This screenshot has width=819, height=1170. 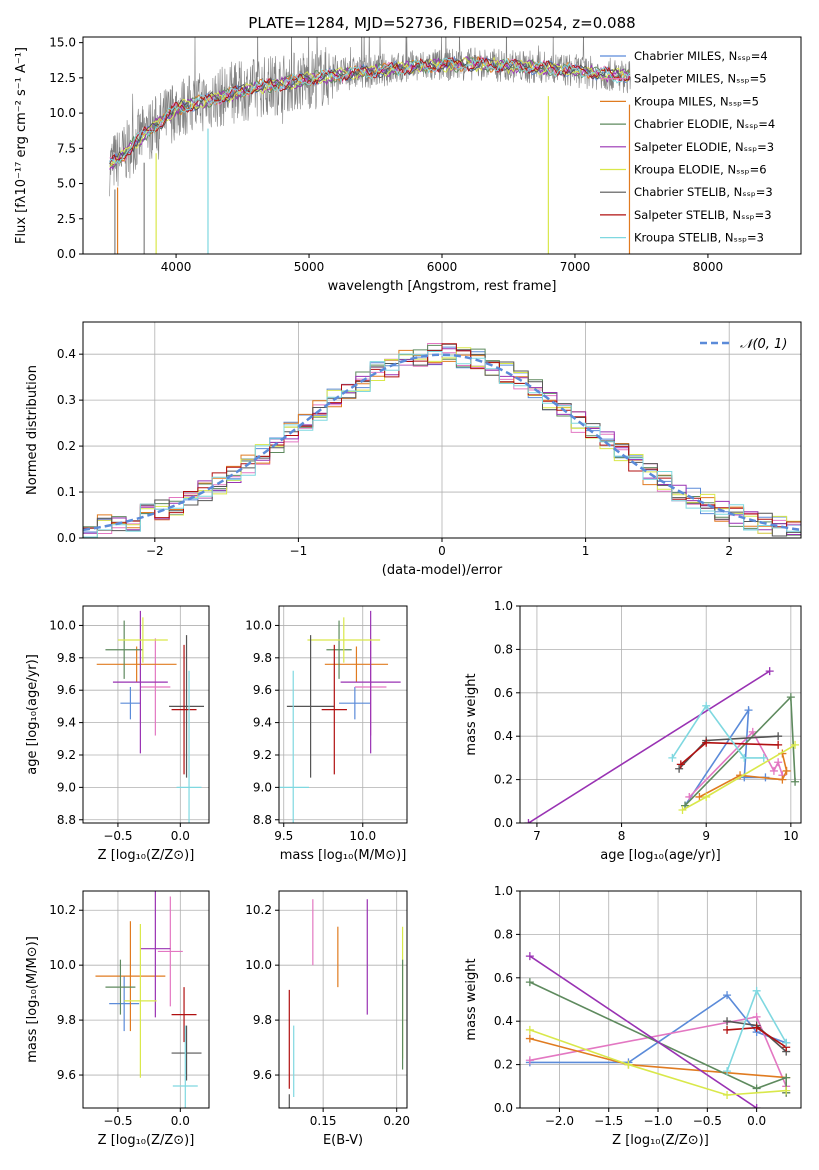 What do you see at coordinates (262, 723) in the screenshot?
I see `y-tick-label: 9.4` at bounding box center [262, 723].